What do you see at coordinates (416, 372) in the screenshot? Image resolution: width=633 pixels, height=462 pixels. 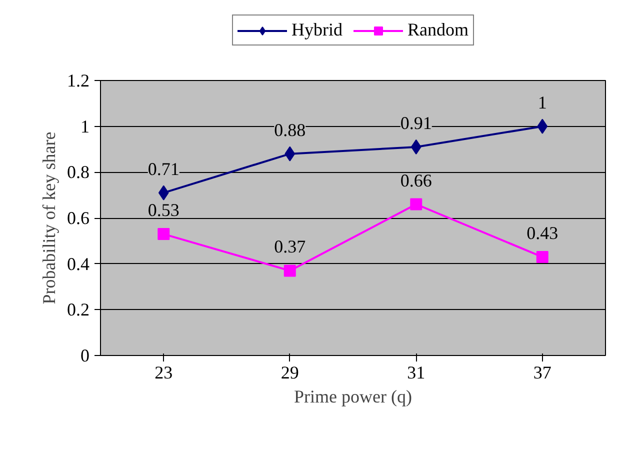 I see `x-tick-label: 31` at bounding box center [416, 372].